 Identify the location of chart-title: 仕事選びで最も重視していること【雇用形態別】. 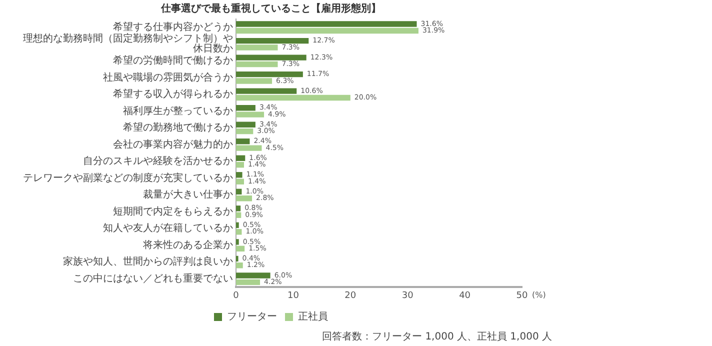
(270, 8).